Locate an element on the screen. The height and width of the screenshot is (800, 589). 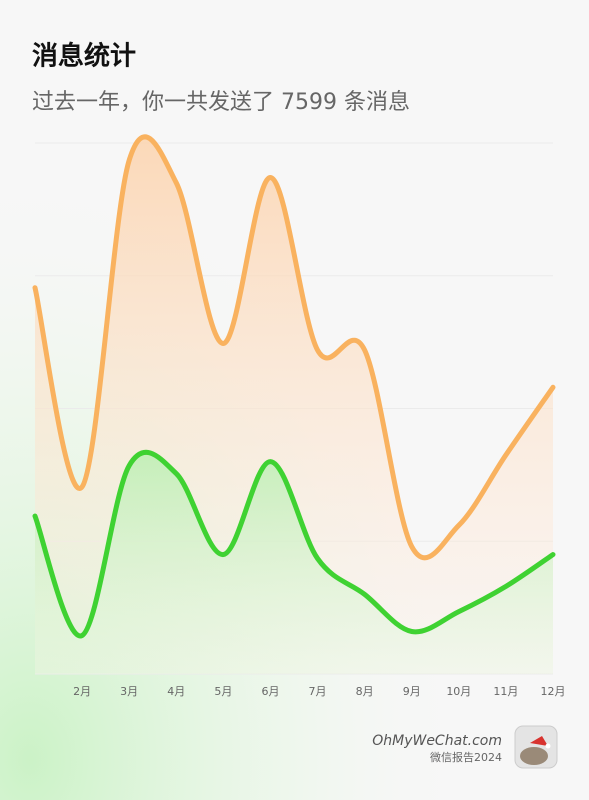
x-tick-label: 4月 is located at coordinates (176, 691).